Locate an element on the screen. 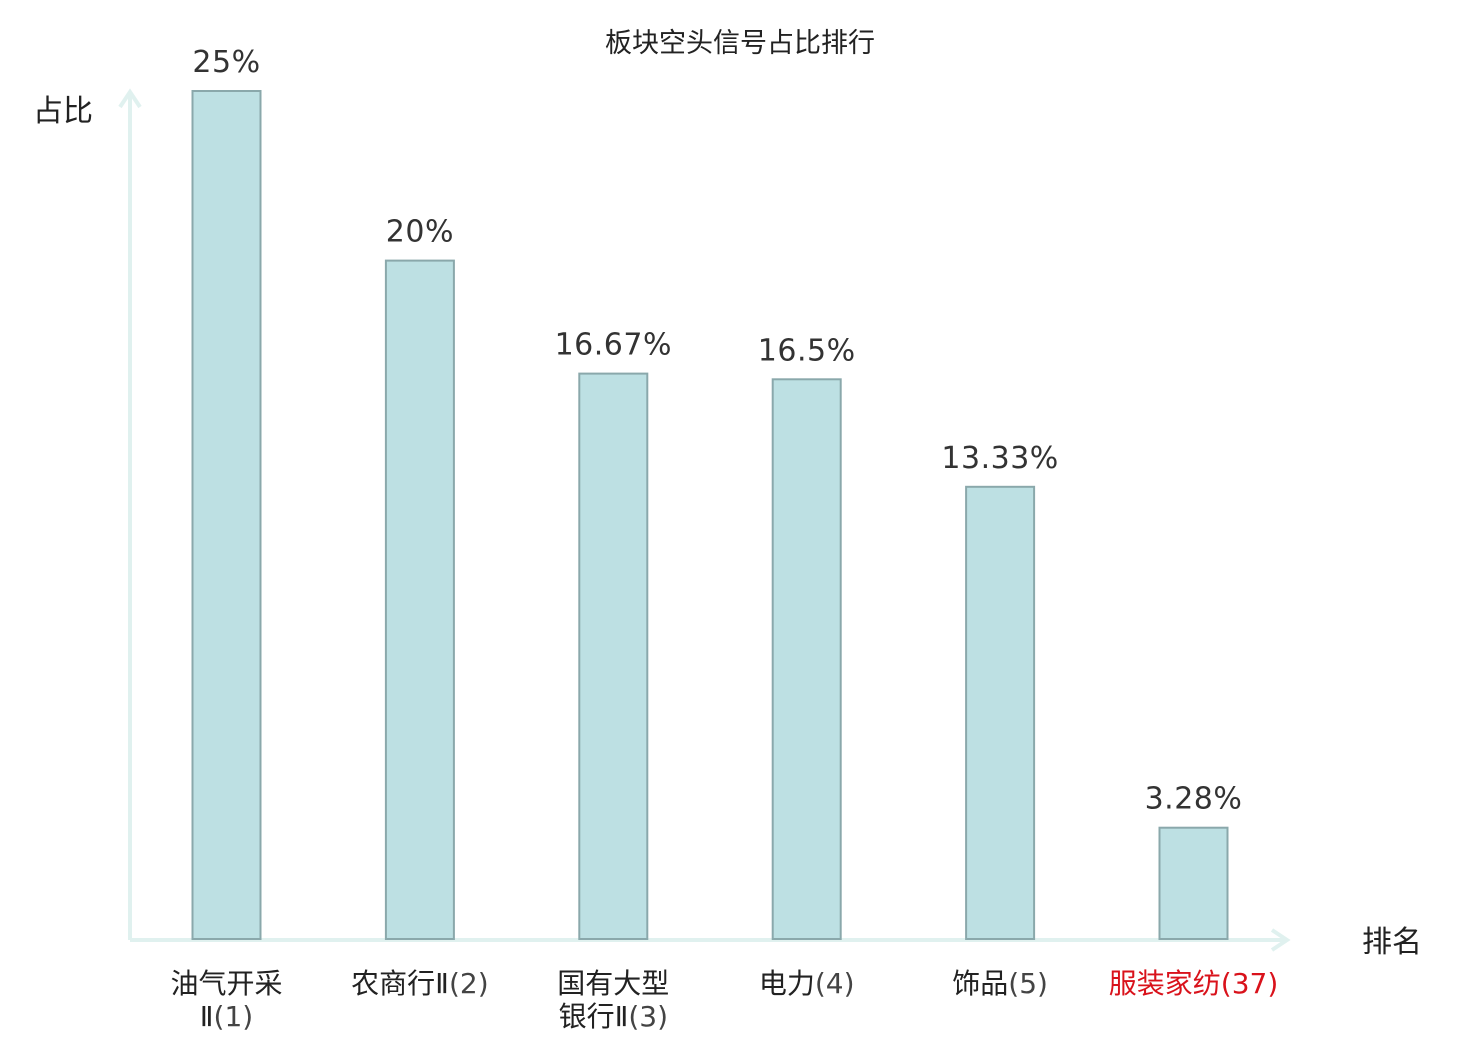 This screenshot has height=1040, width=1480. value-label-1: 25% is located at coordinates (226, 62).